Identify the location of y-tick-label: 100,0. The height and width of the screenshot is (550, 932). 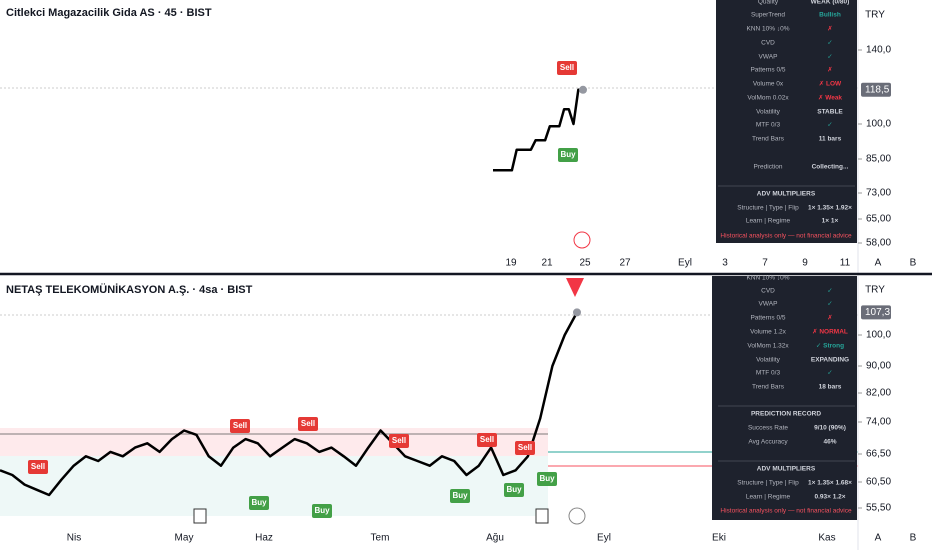
(878, 124).